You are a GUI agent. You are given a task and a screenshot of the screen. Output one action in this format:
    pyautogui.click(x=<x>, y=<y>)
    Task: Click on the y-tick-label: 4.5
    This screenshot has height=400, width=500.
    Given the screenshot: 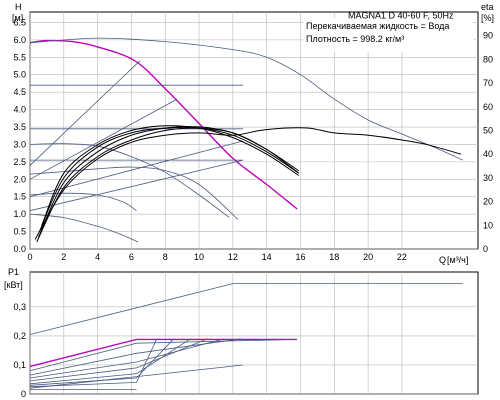 What is the action you would take?
    pyautogui.click(x=19, y=92)
    